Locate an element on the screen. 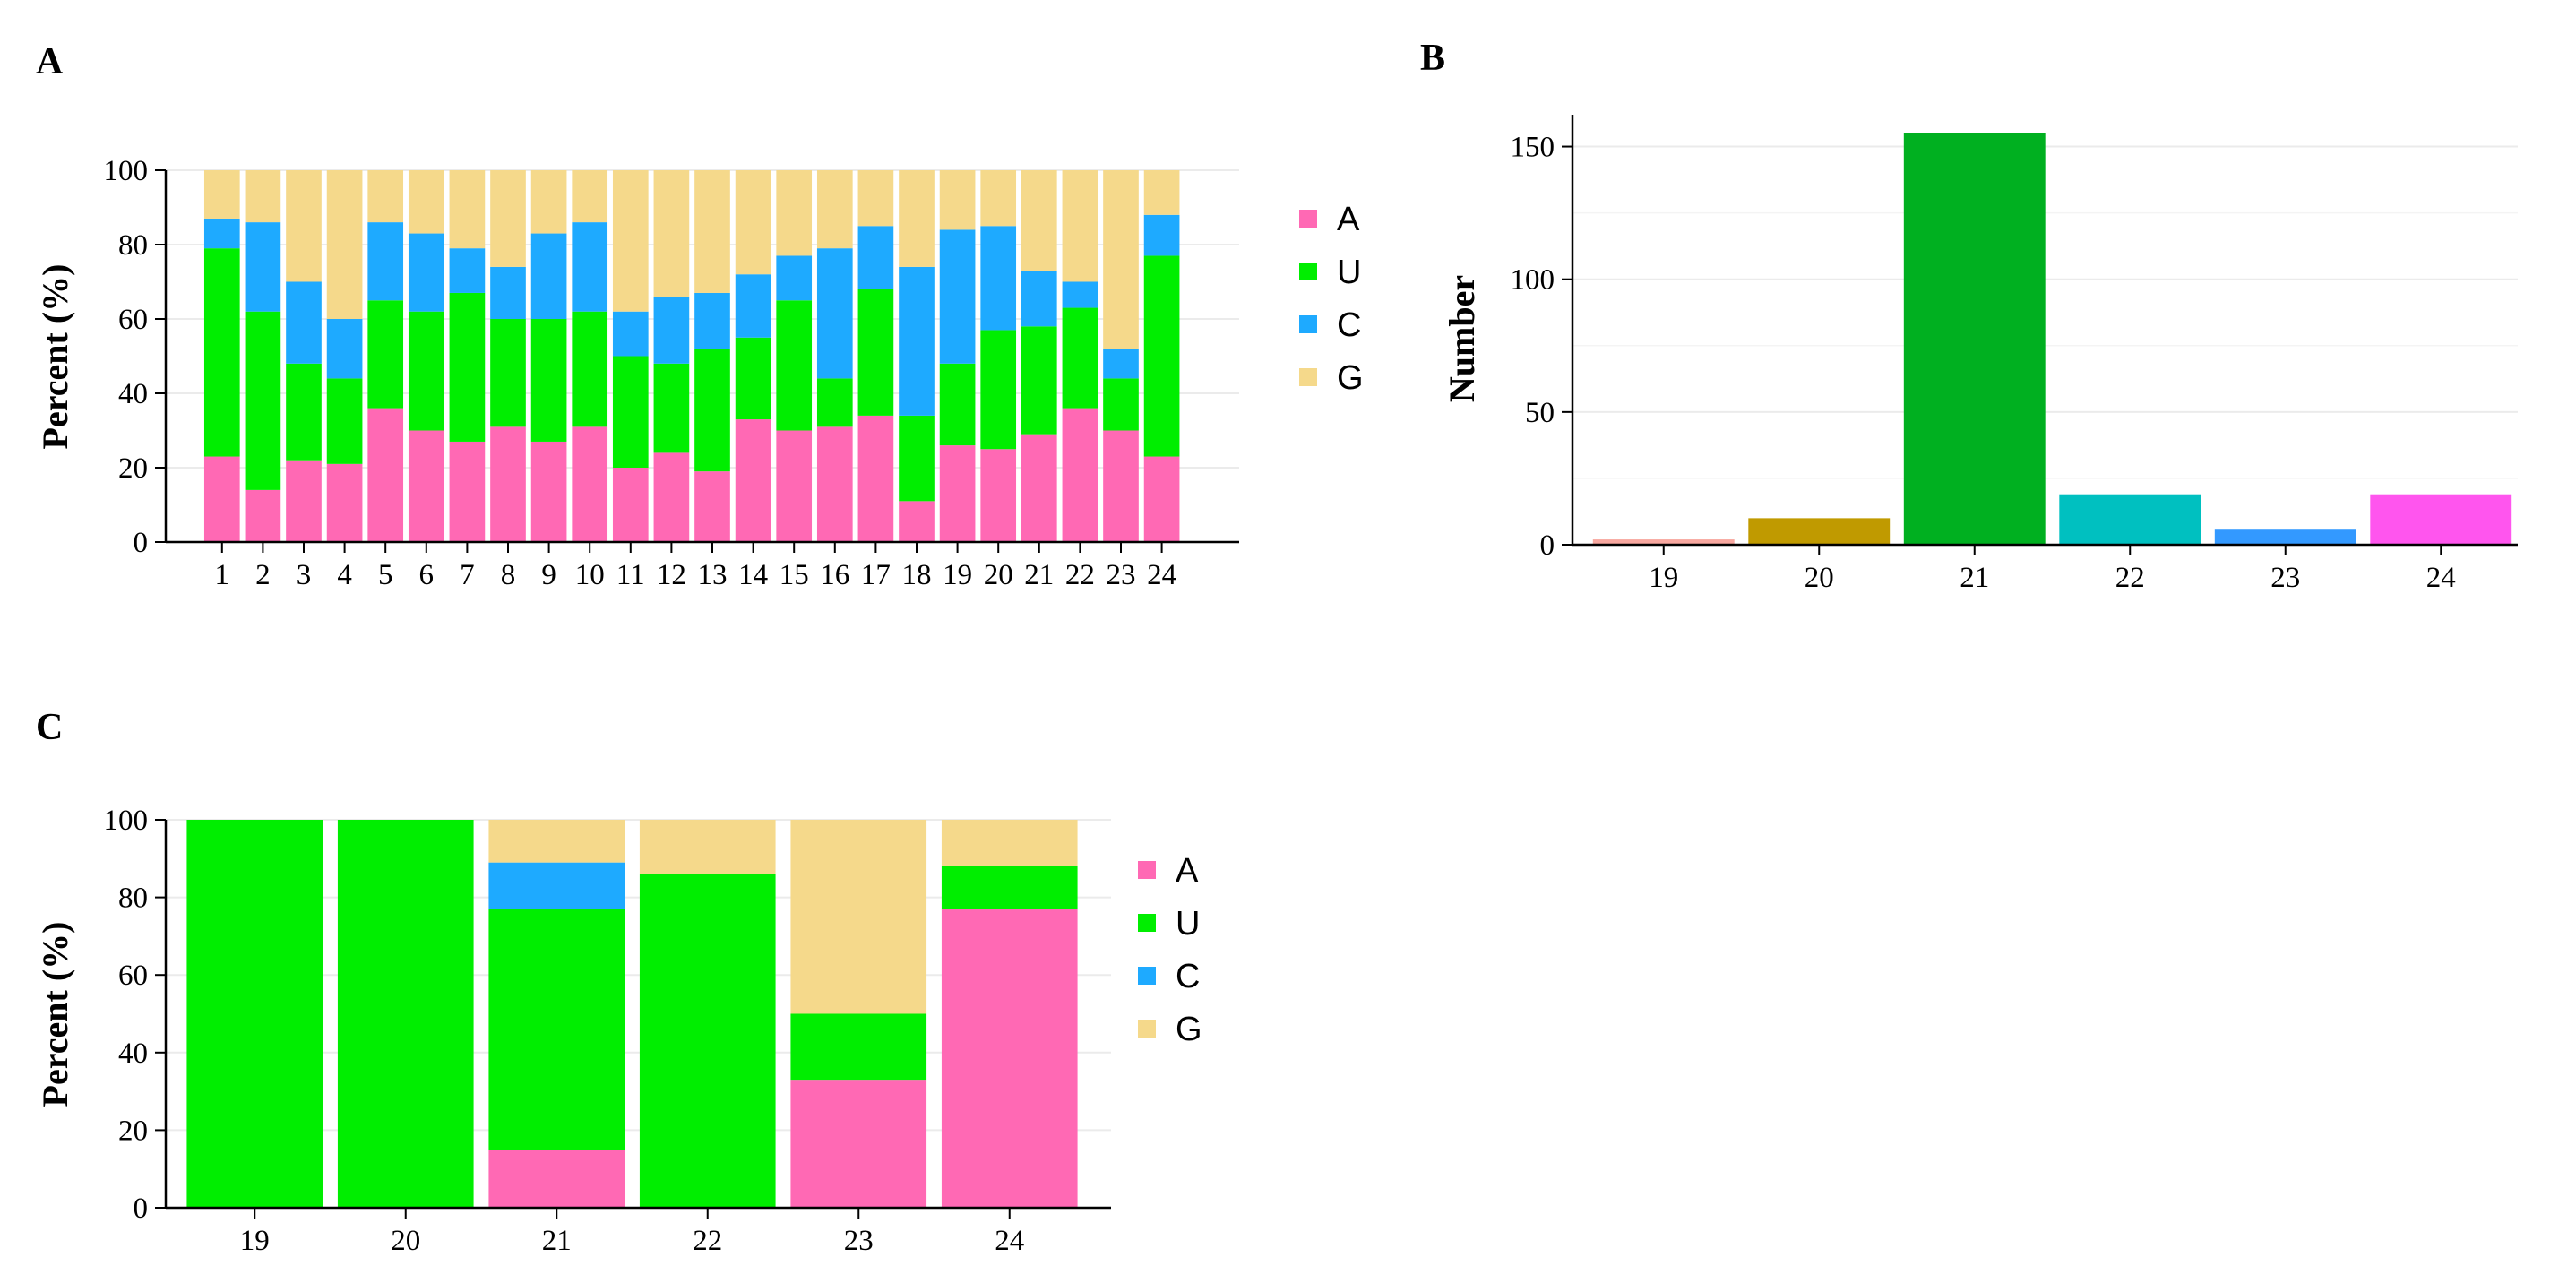  a-x-tick-label: 2 is located at coordinates (263, 575).